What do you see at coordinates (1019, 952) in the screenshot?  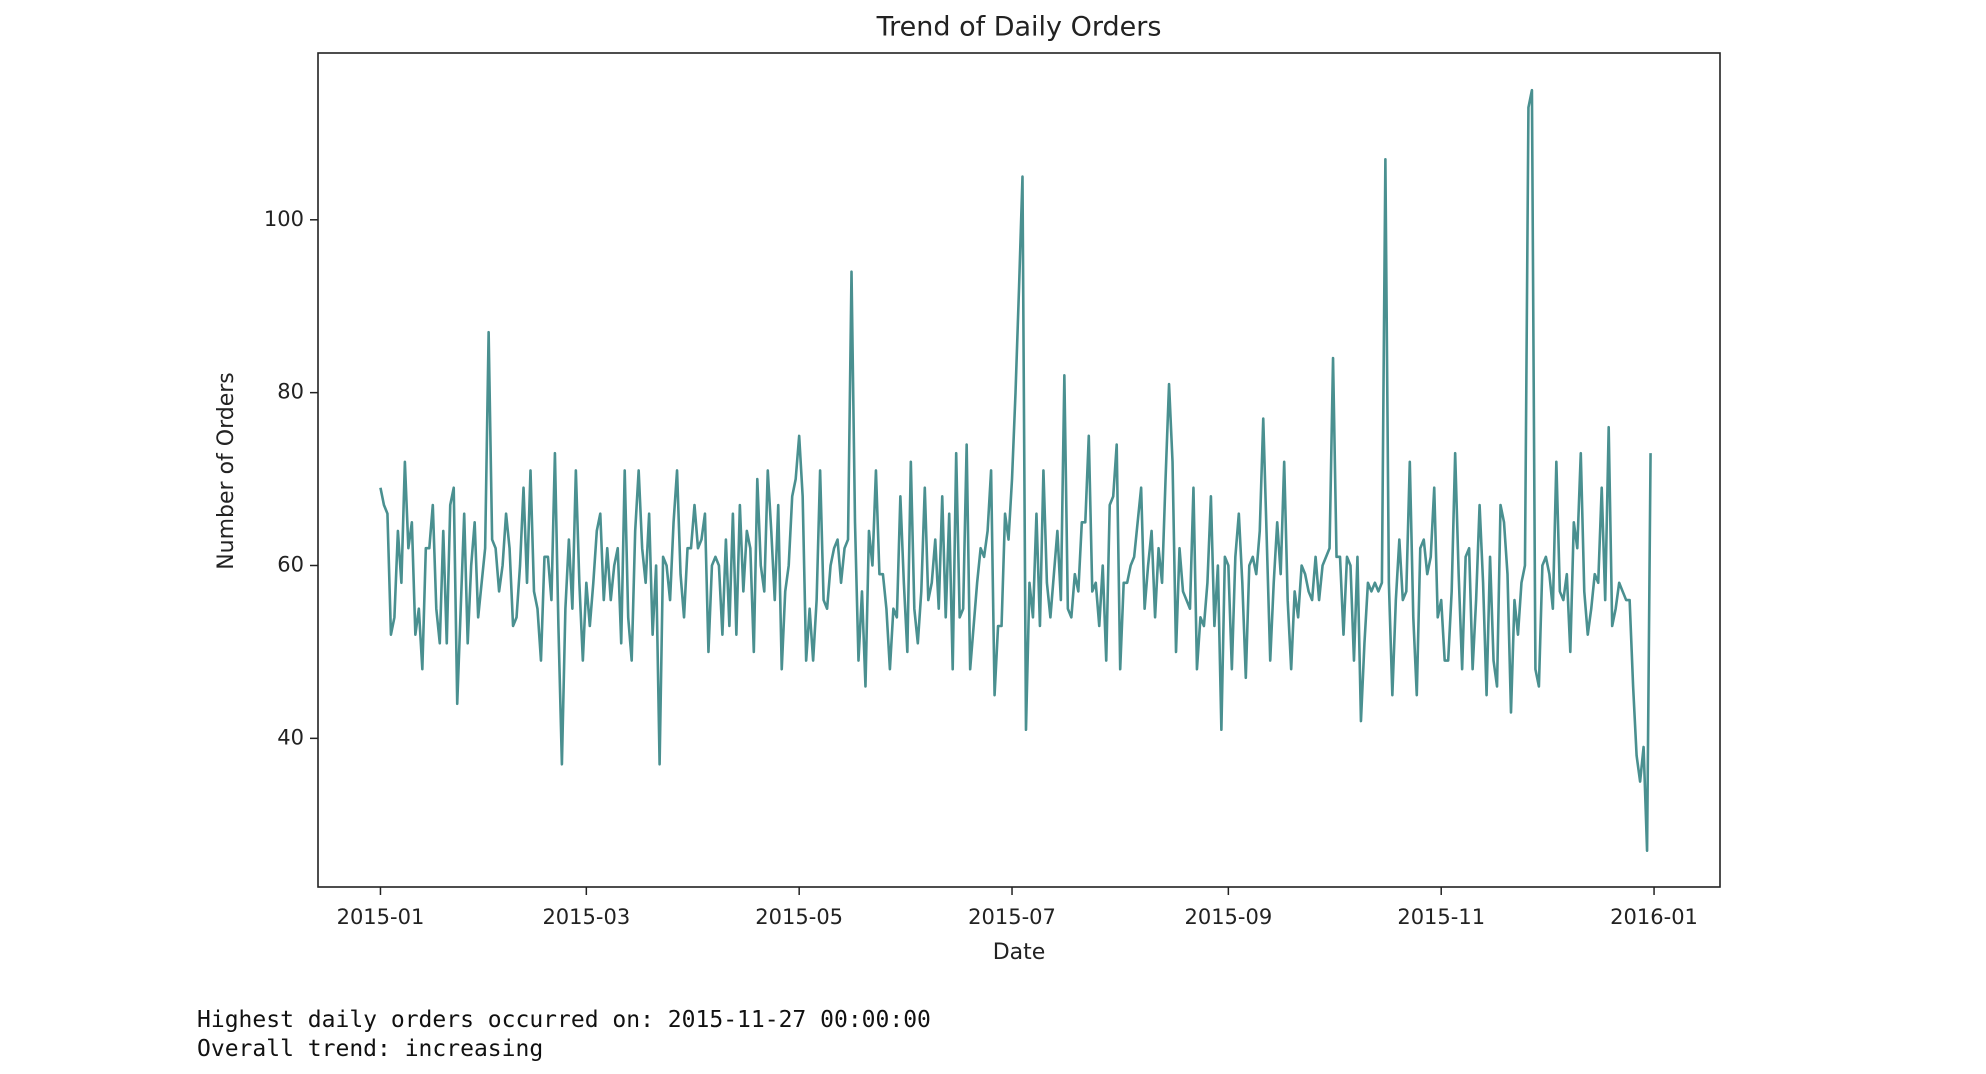 I see `x-axis-label: Date` at bounding box center [1019, 952].